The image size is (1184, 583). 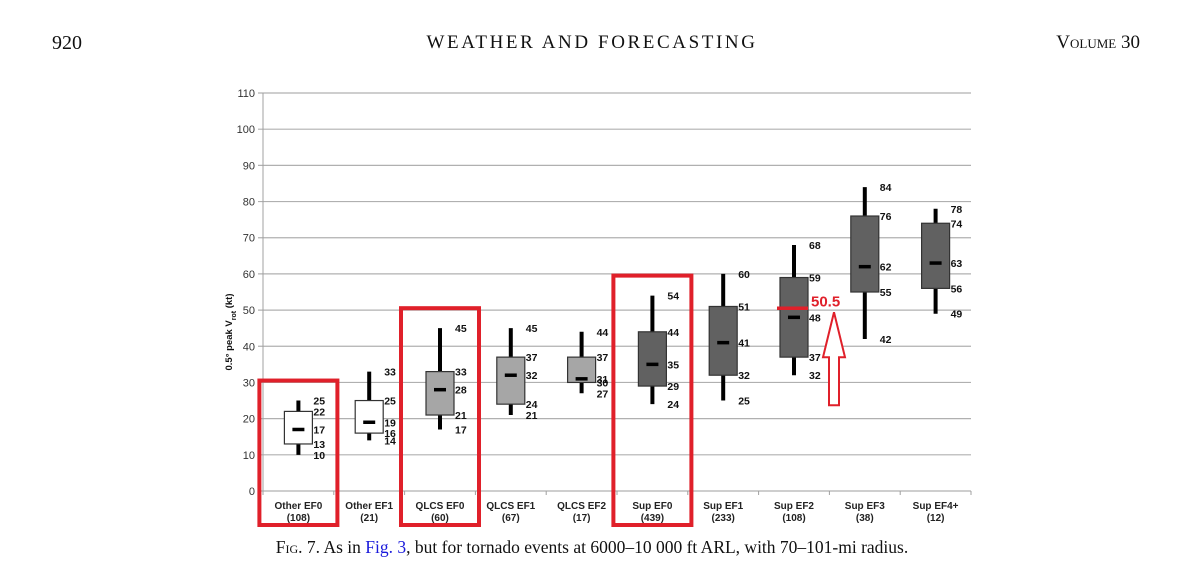 What do you see at coordinates (246, 130) in the screenshot?
I see `y-tick-label: 100` at bounding box center [246, 130].